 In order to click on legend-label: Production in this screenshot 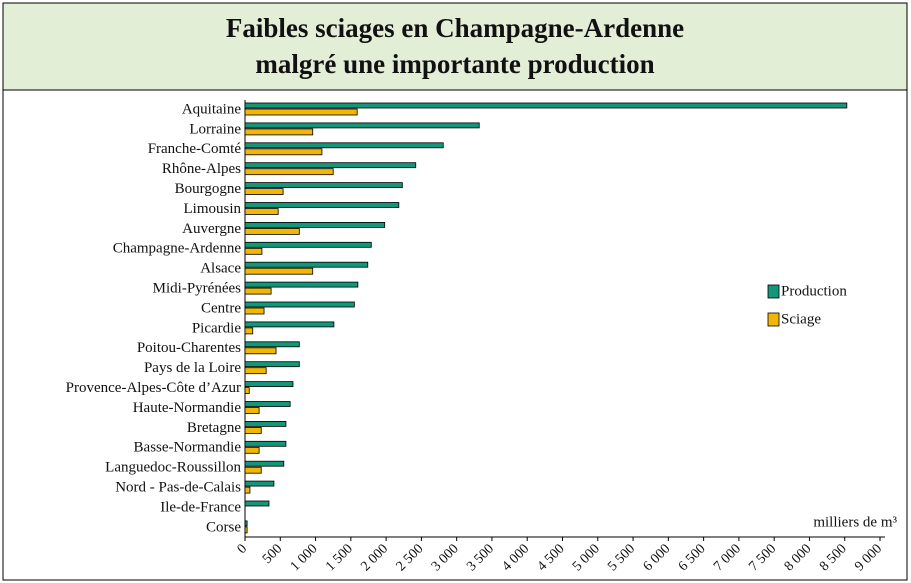, I will do `click(814, 291)`.